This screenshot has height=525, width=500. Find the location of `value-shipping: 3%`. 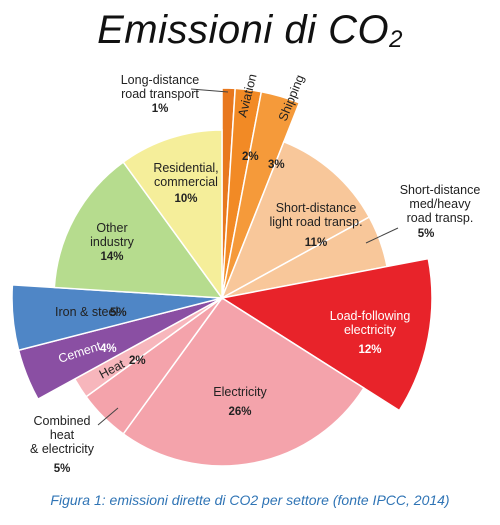

value-shipping: 3% is located at coordinates (276, 165).